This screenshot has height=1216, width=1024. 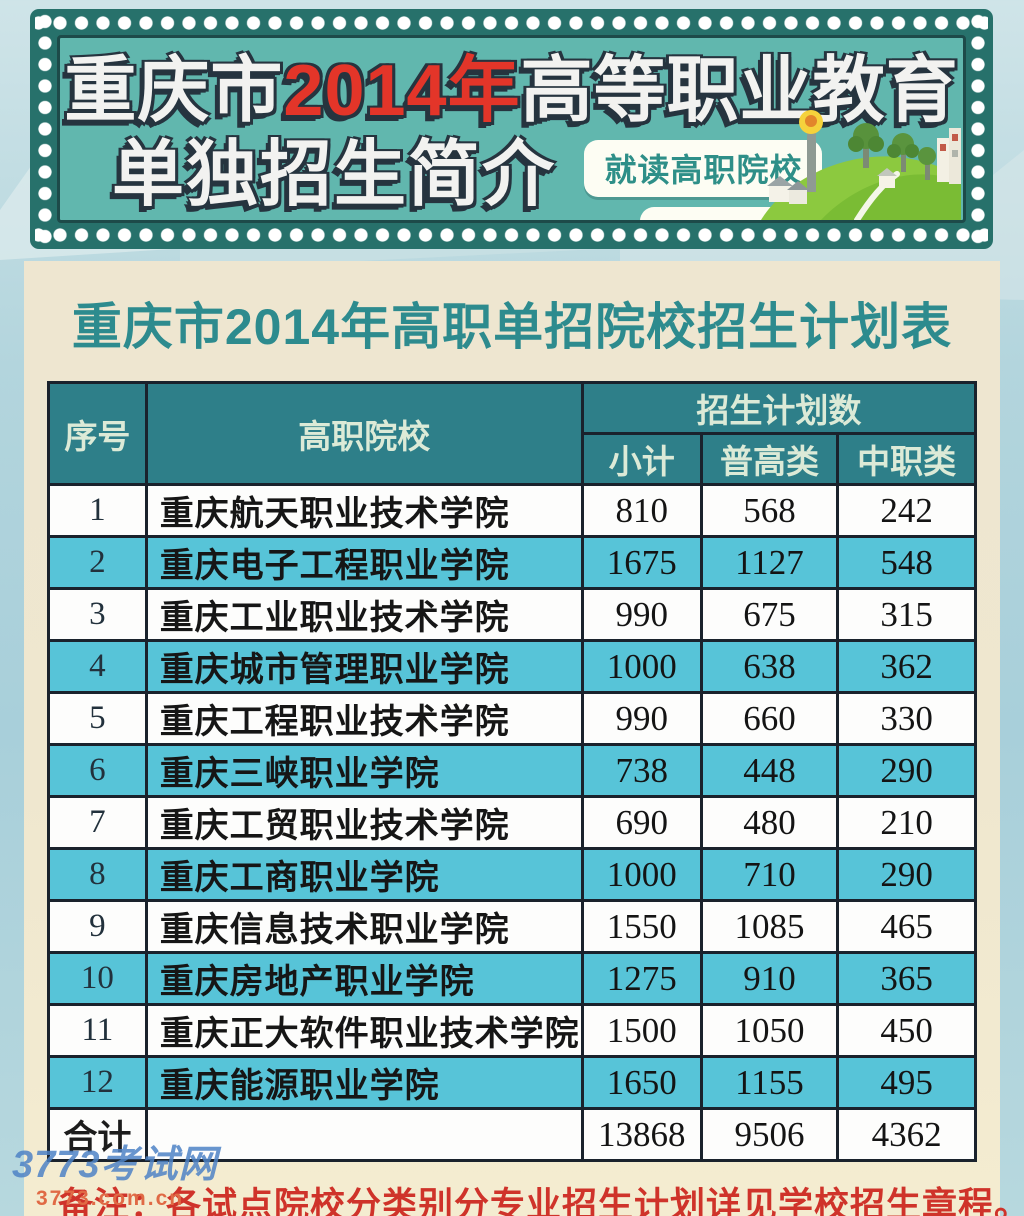 I want to click on table-row: 9 重庆信息技术职业学院 1550 1085 465, so click(x=512, y=926).